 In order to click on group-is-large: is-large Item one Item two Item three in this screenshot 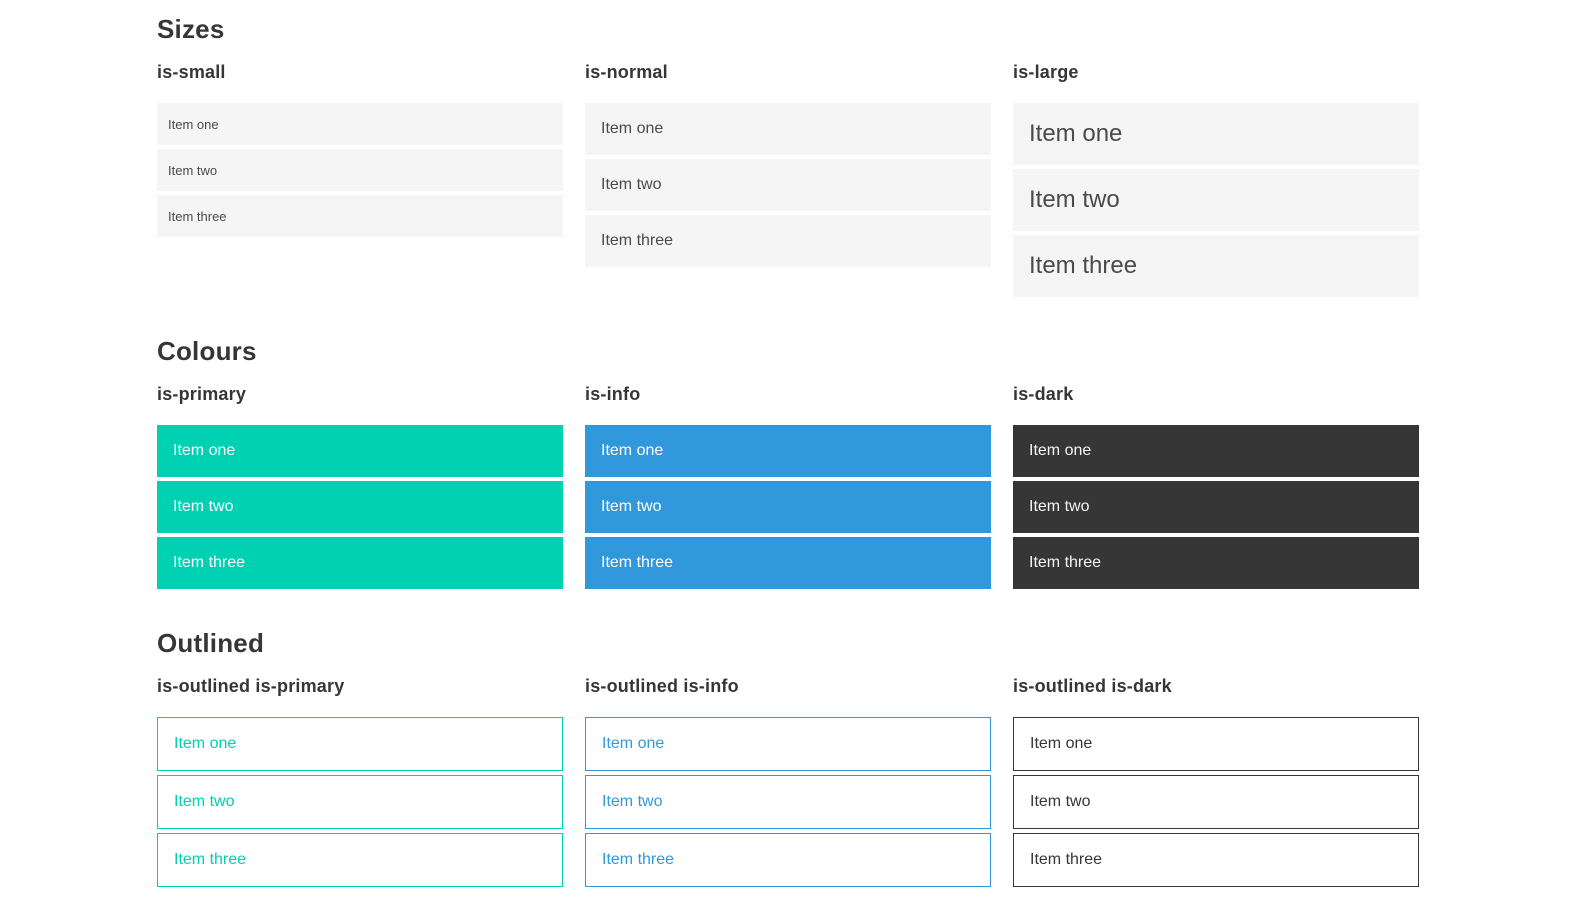, I will do `click(1216, 181)`.